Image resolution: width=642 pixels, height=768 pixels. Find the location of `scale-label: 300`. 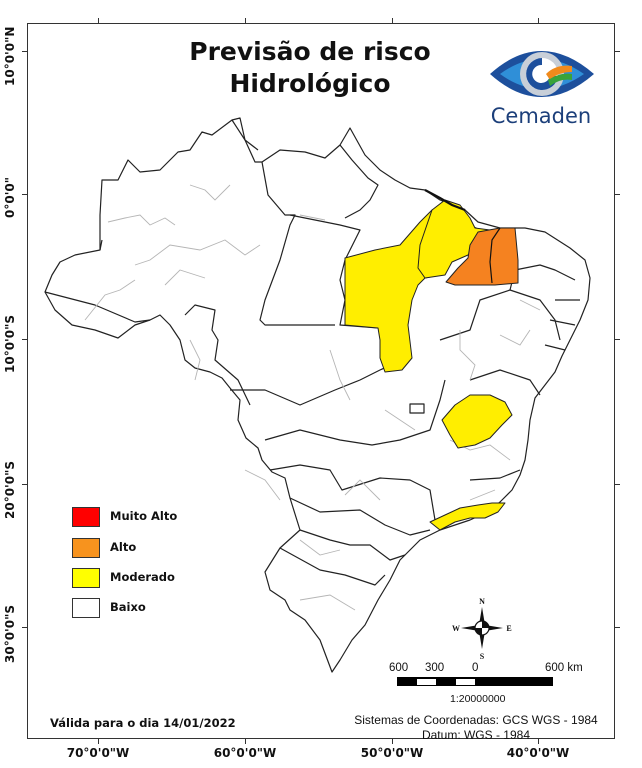

scale-label: 300 is located at coordinates (435, 668).